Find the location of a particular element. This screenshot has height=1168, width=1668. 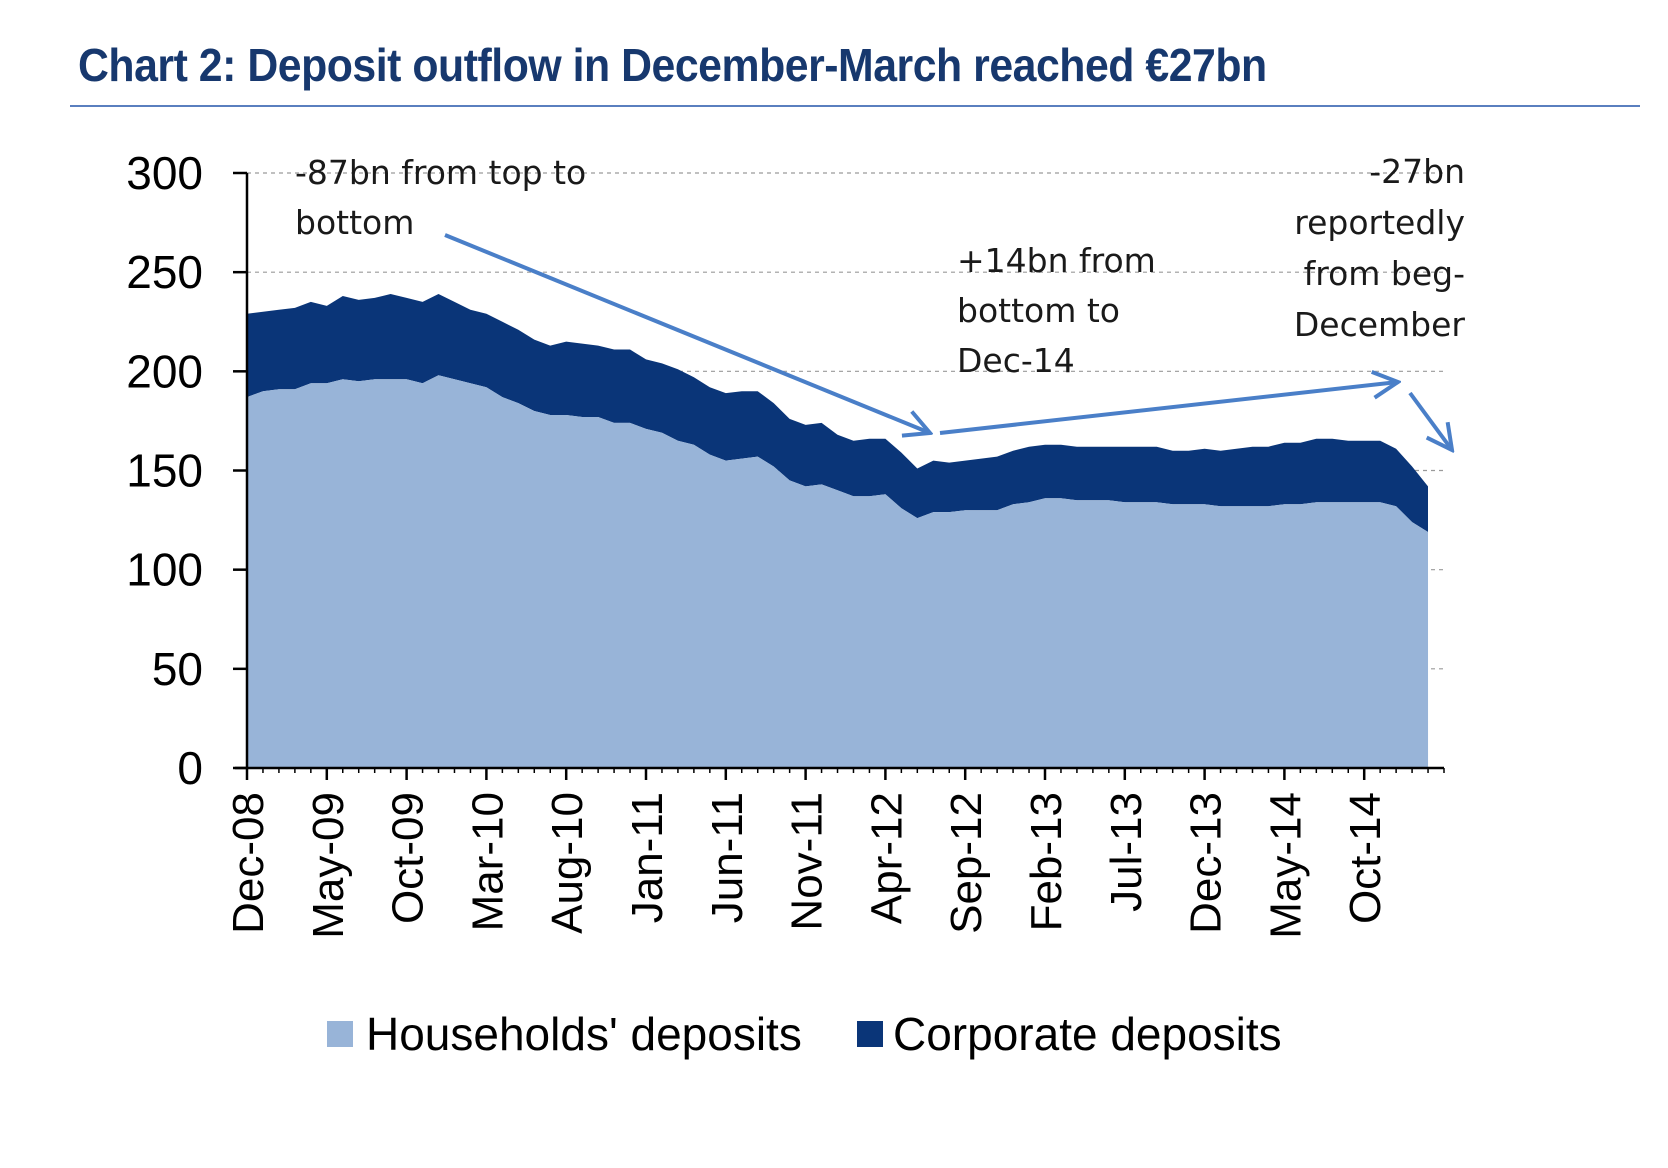

annotation-line: Dec-14 is located at coordinates (1016, 360).